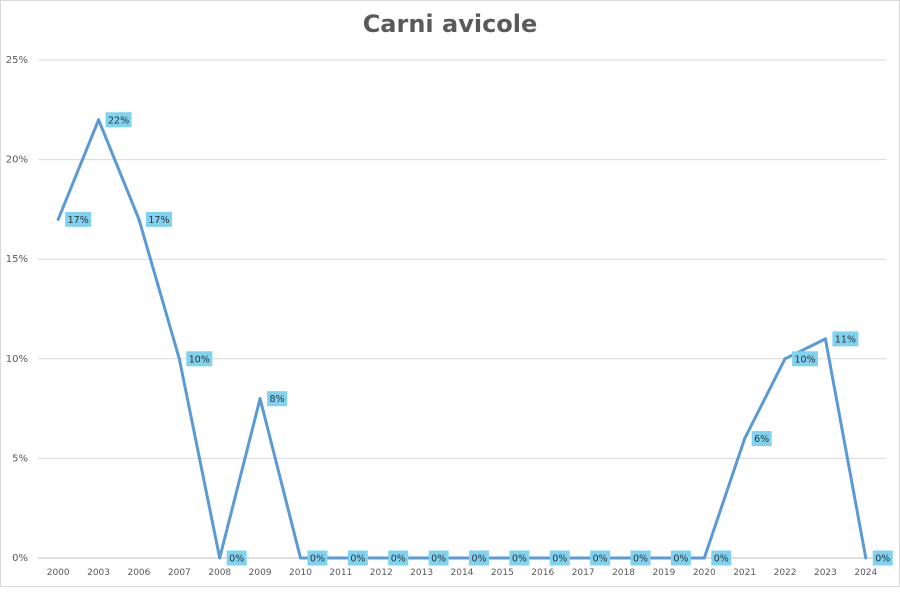 The image size is (900, 592). Describe the element at coordinates (744, 573) in the screenshot. I see `x-tick-label: 2021` at that location.